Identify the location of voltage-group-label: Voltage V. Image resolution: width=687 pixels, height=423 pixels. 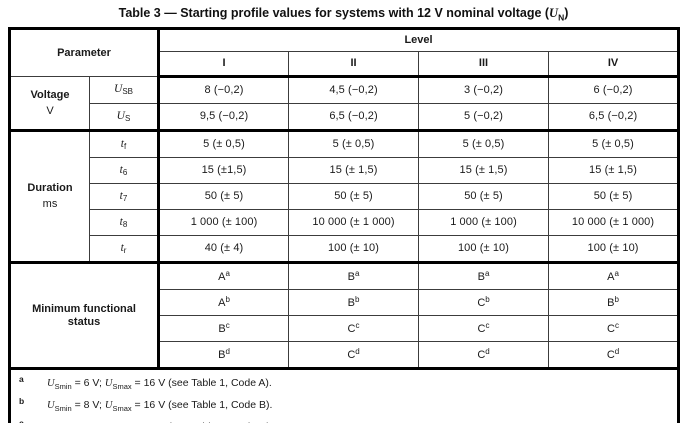
(49, 104).